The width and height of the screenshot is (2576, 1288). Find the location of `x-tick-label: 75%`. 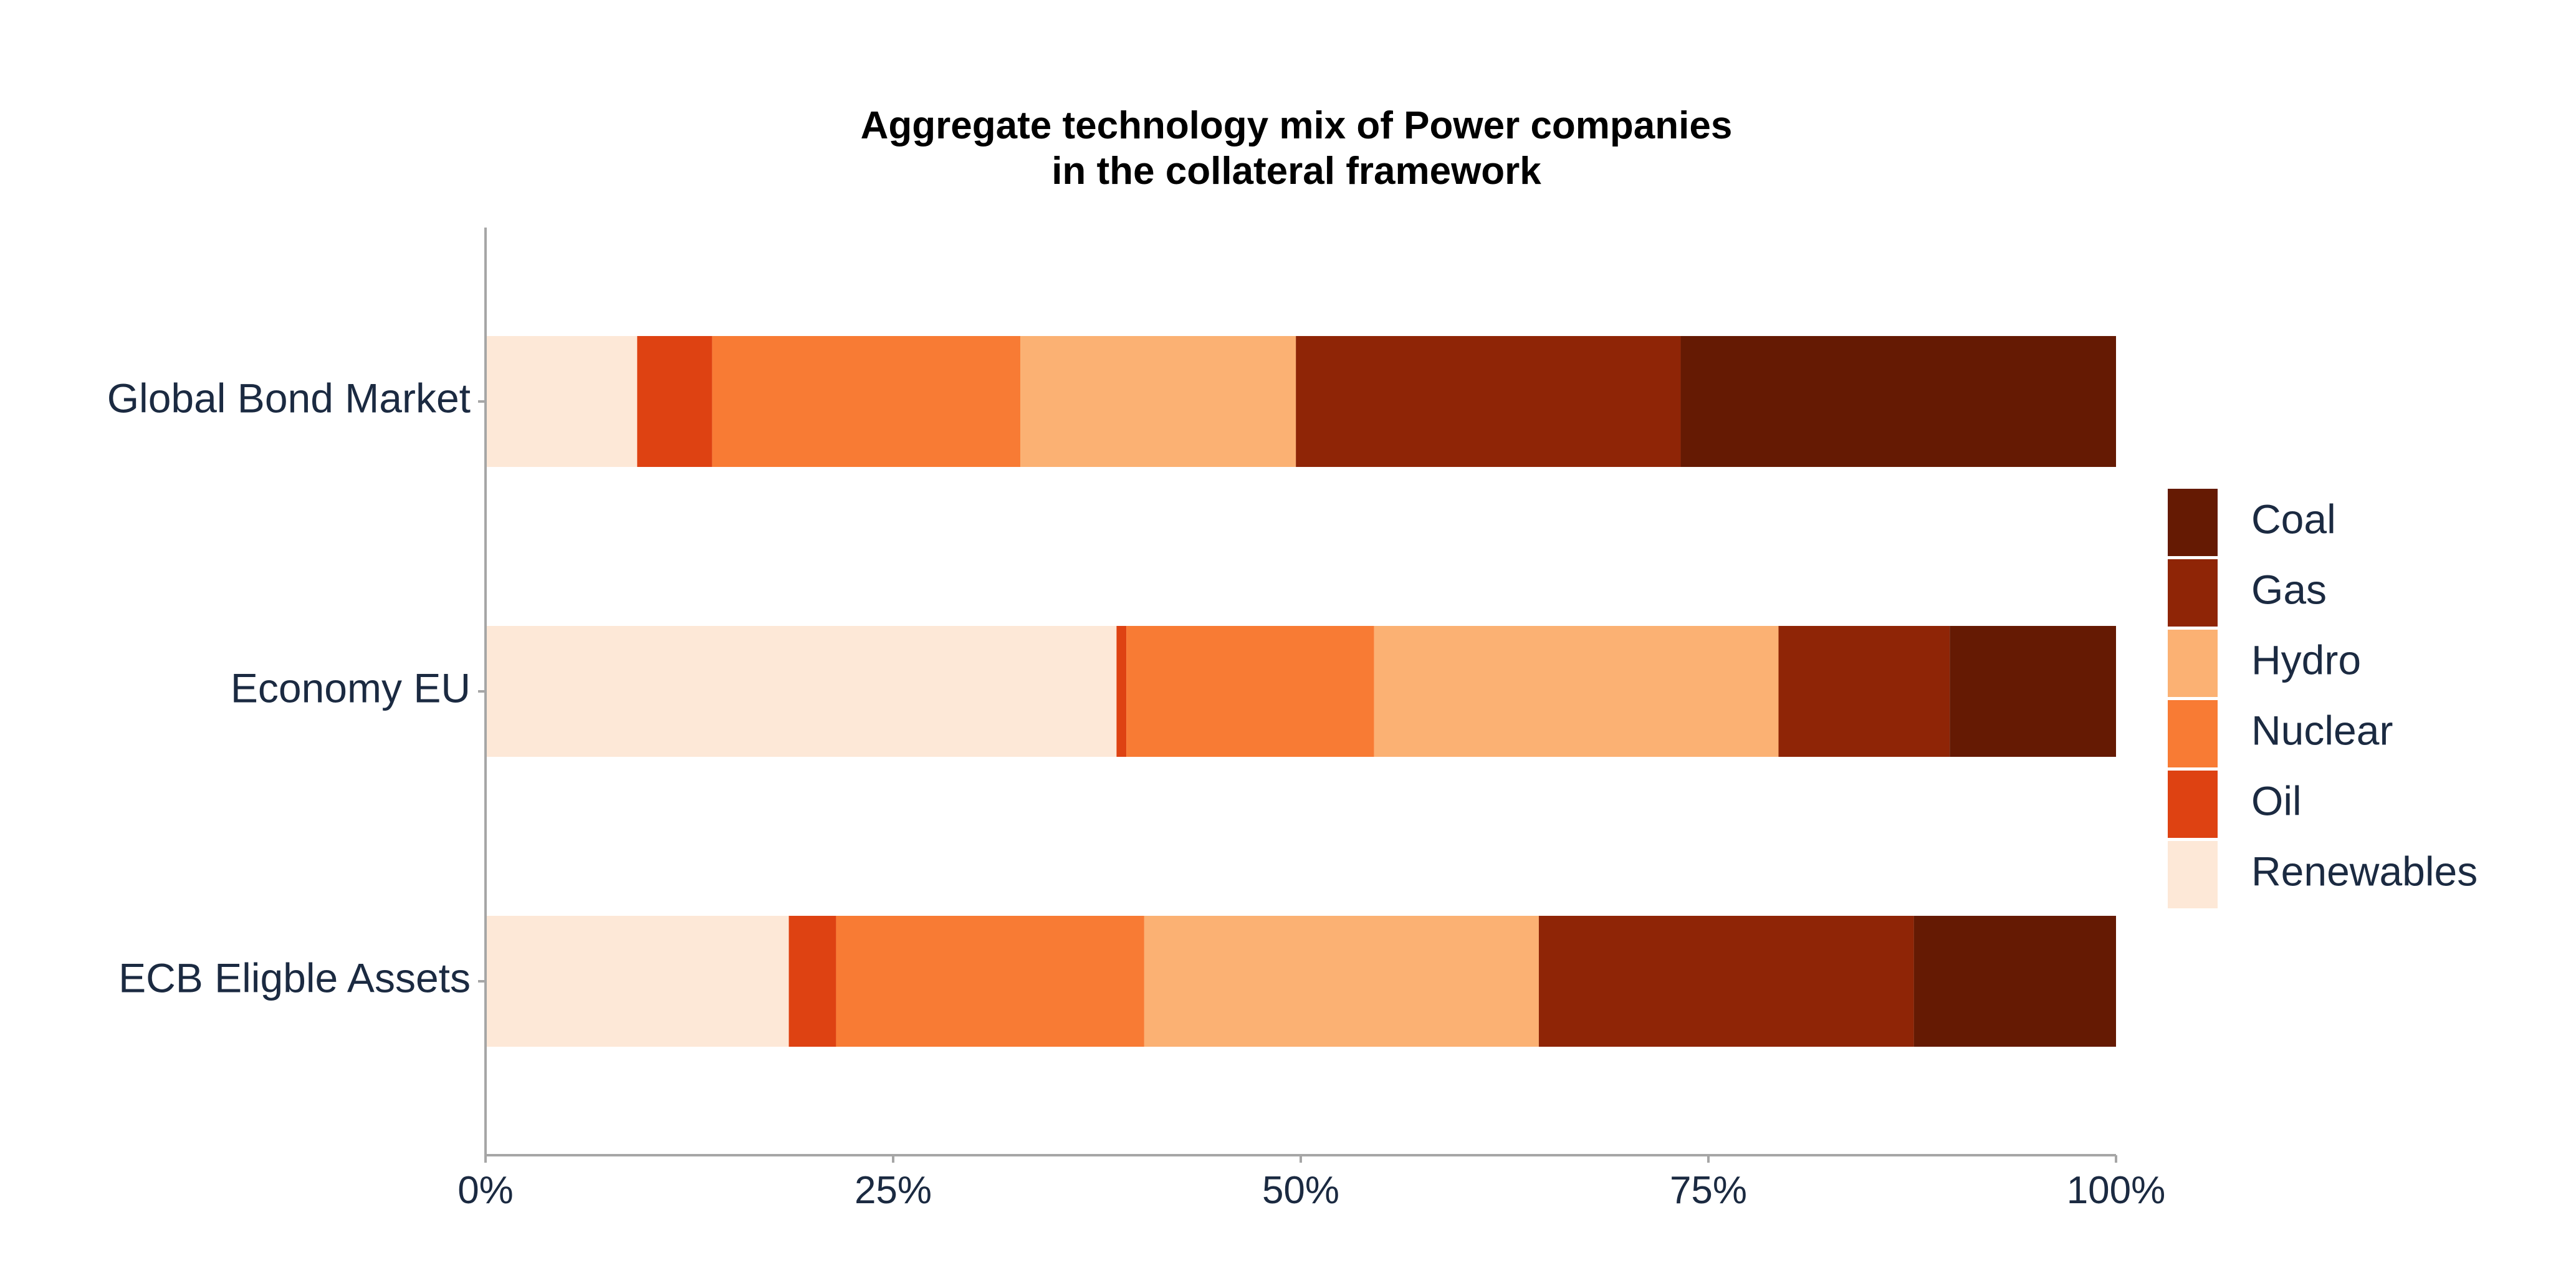

x-tick-label: 75% is located at coordinates (1708, 1190).